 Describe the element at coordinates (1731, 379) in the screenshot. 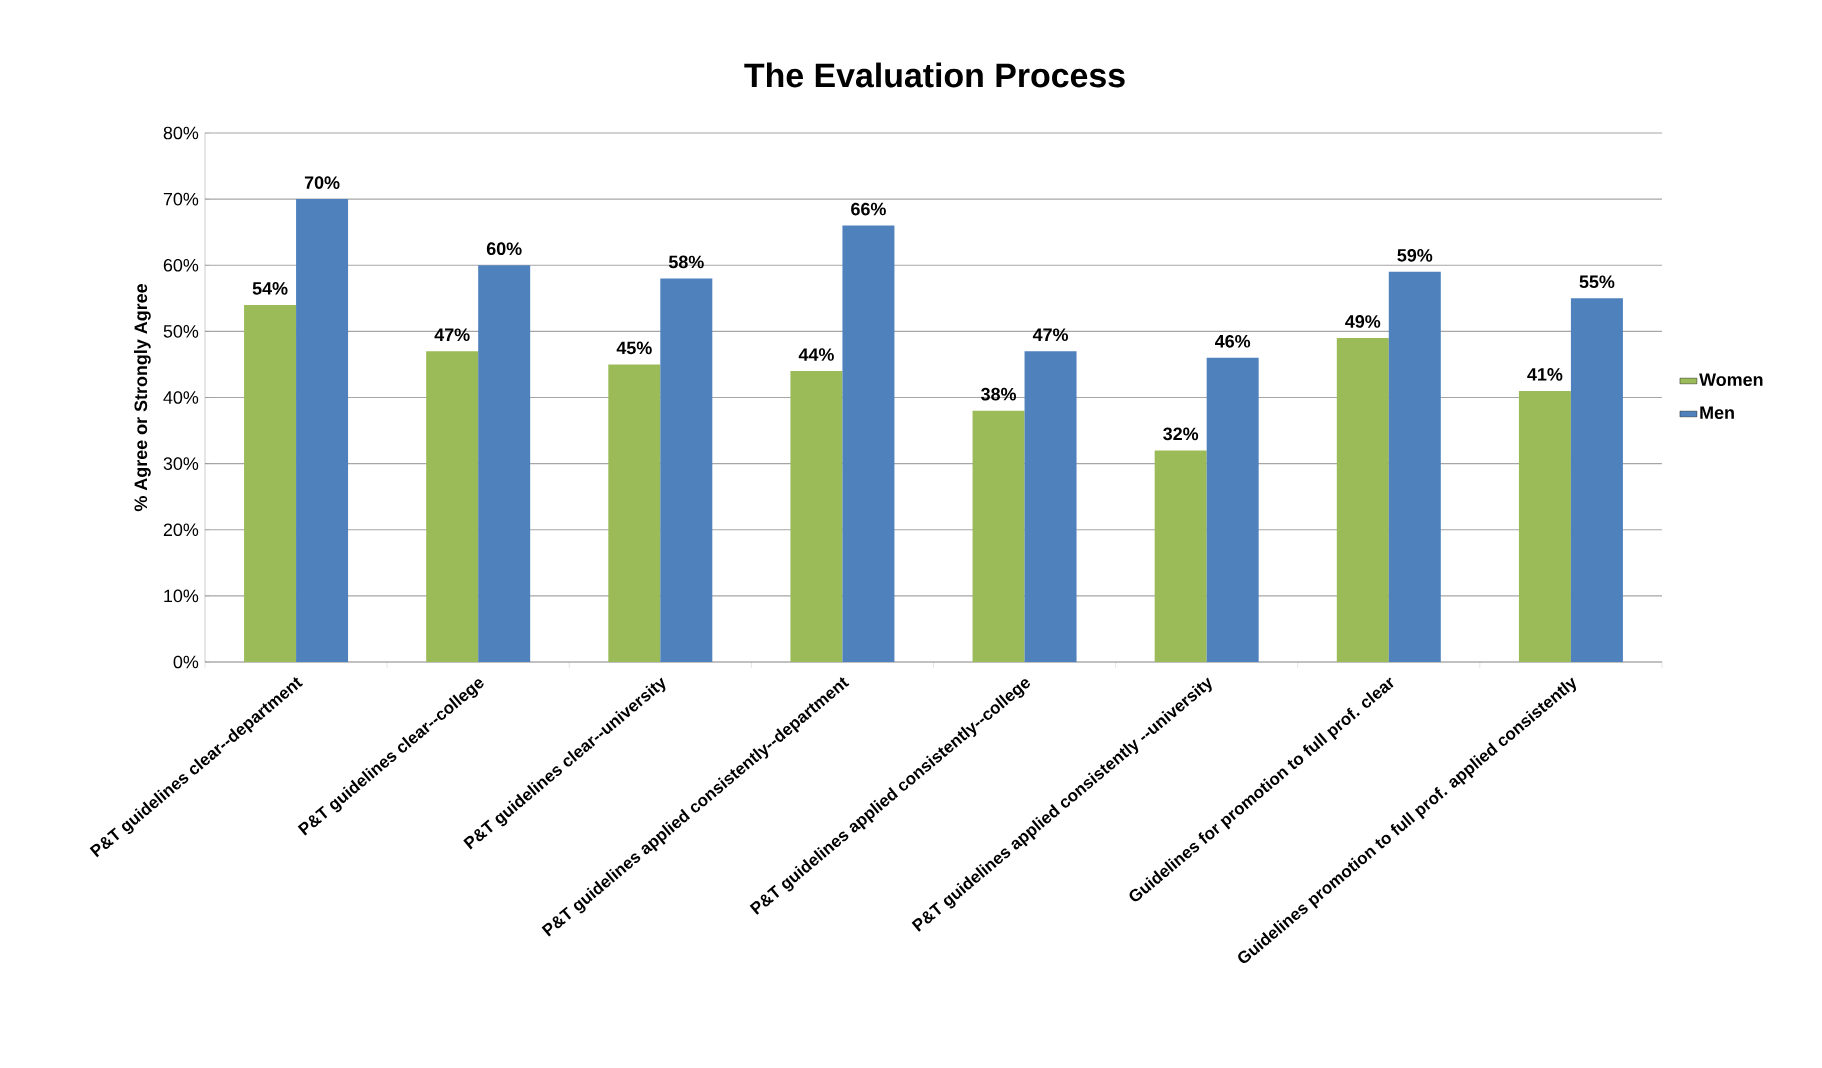

I see `legend-label: Women` at that location.